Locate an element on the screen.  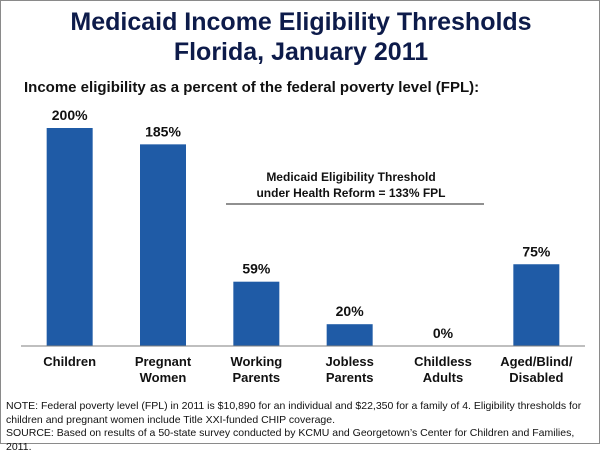
category-label-4-0: Childless is located at coordinates (443, 361).